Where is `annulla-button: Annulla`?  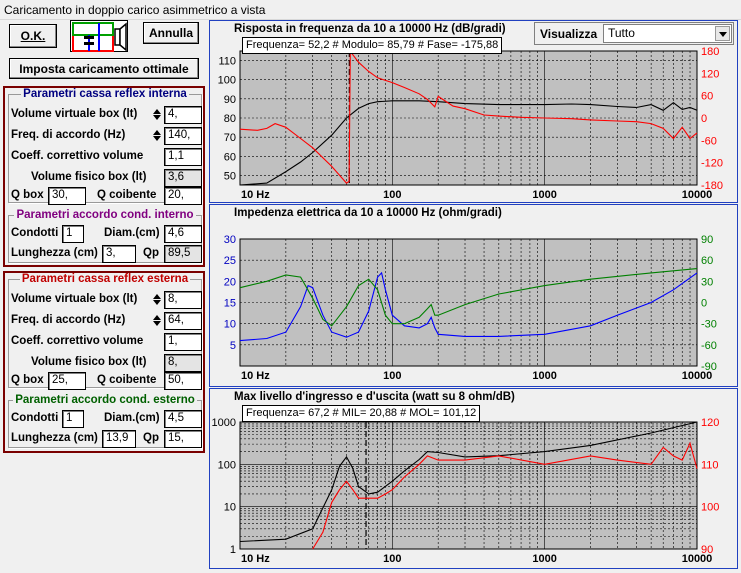
annulla-button: Annulla is located at coordinates (171, 33).